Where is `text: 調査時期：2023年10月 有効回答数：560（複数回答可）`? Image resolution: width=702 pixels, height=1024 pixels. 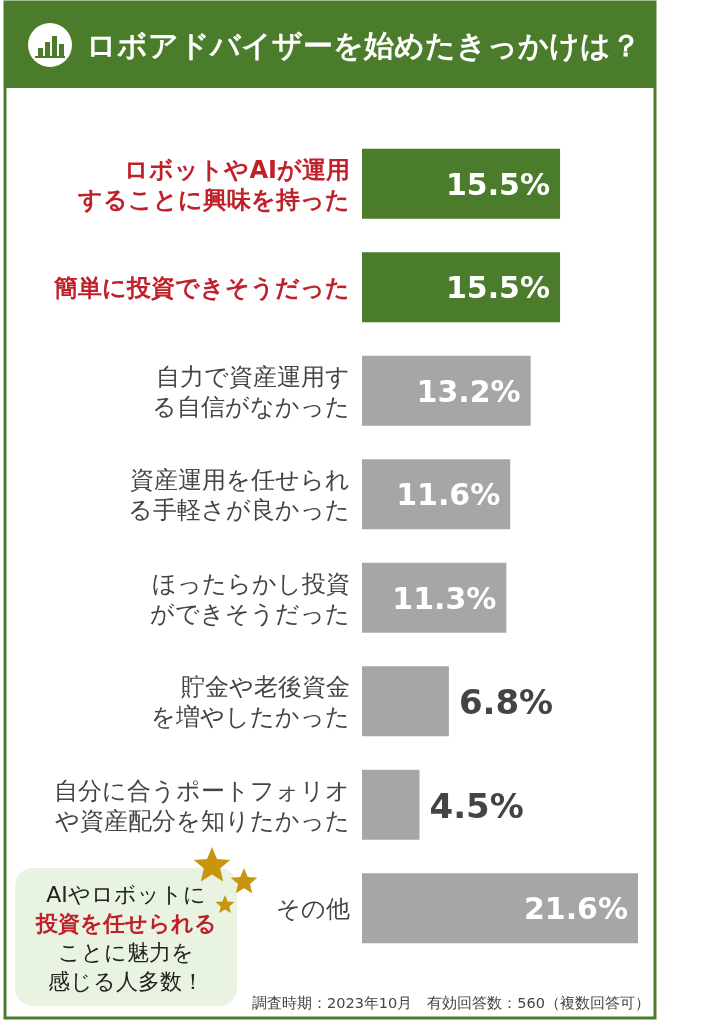
text: 調査時期：2023年10月 有効回答数：560（複数回答可） is located at coordinates (450, 1003).